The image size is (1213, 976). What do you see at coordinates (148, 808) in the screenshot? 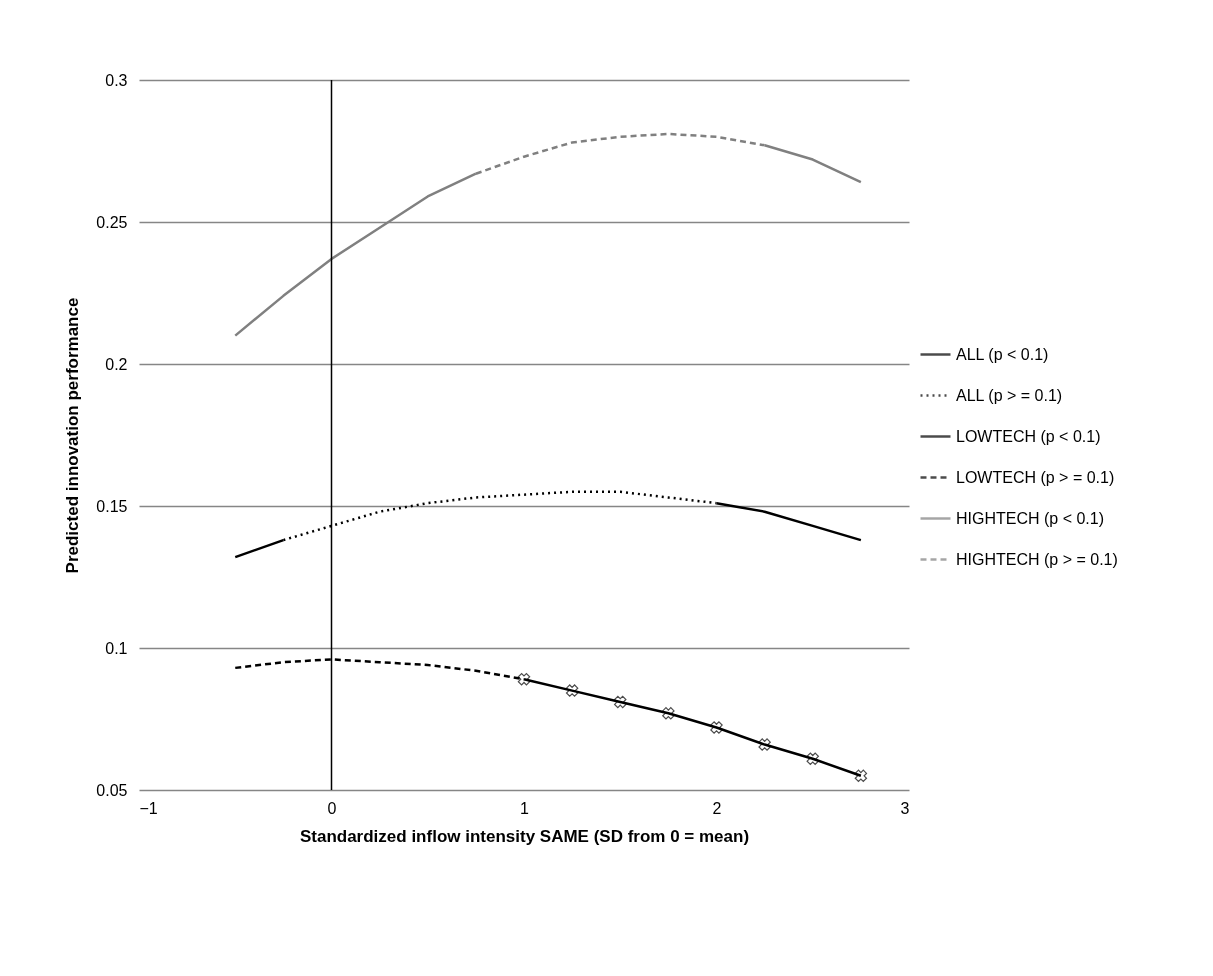
I see `x-tick-label: −1` at bounding box center [148, 808].